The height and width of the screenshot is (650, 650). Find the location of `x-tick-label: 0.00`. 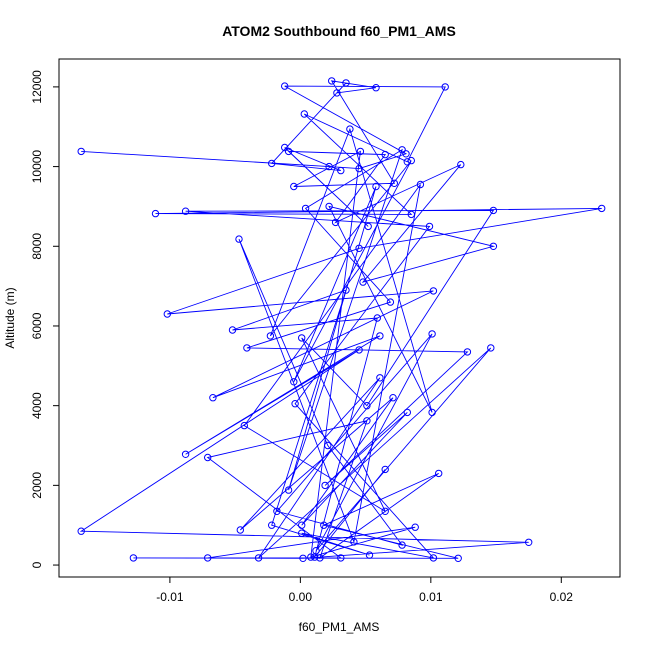

x-tick-label: 0.00 is located at coordinates (301, 597).